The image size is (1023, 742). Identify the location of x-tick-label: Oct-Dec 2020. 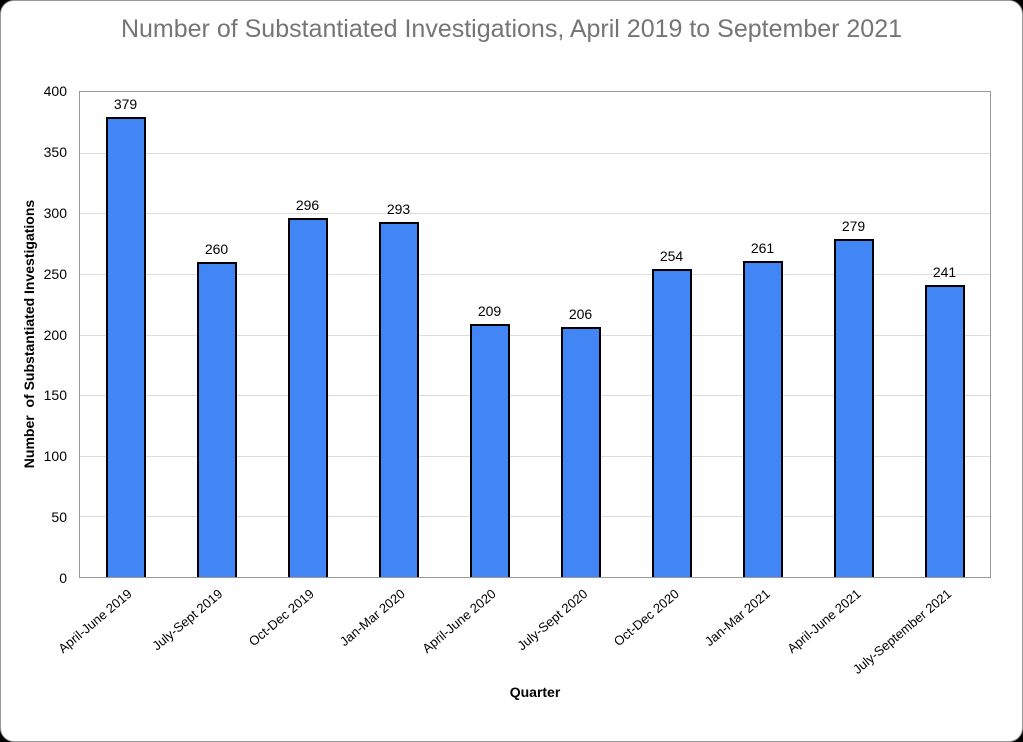
(646, 618).